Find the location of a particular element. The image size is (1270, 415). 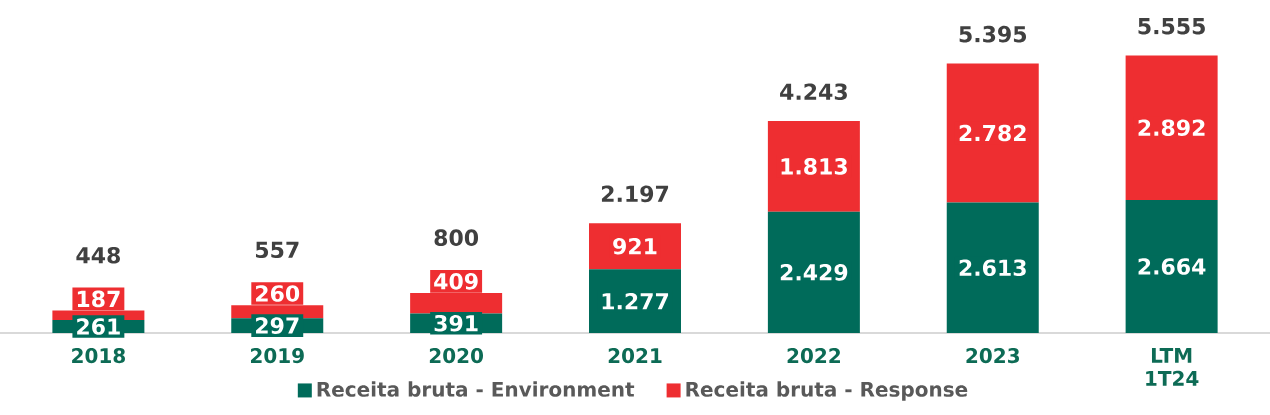

x-tick-label: 2019 is located at coordinates (277, 356).